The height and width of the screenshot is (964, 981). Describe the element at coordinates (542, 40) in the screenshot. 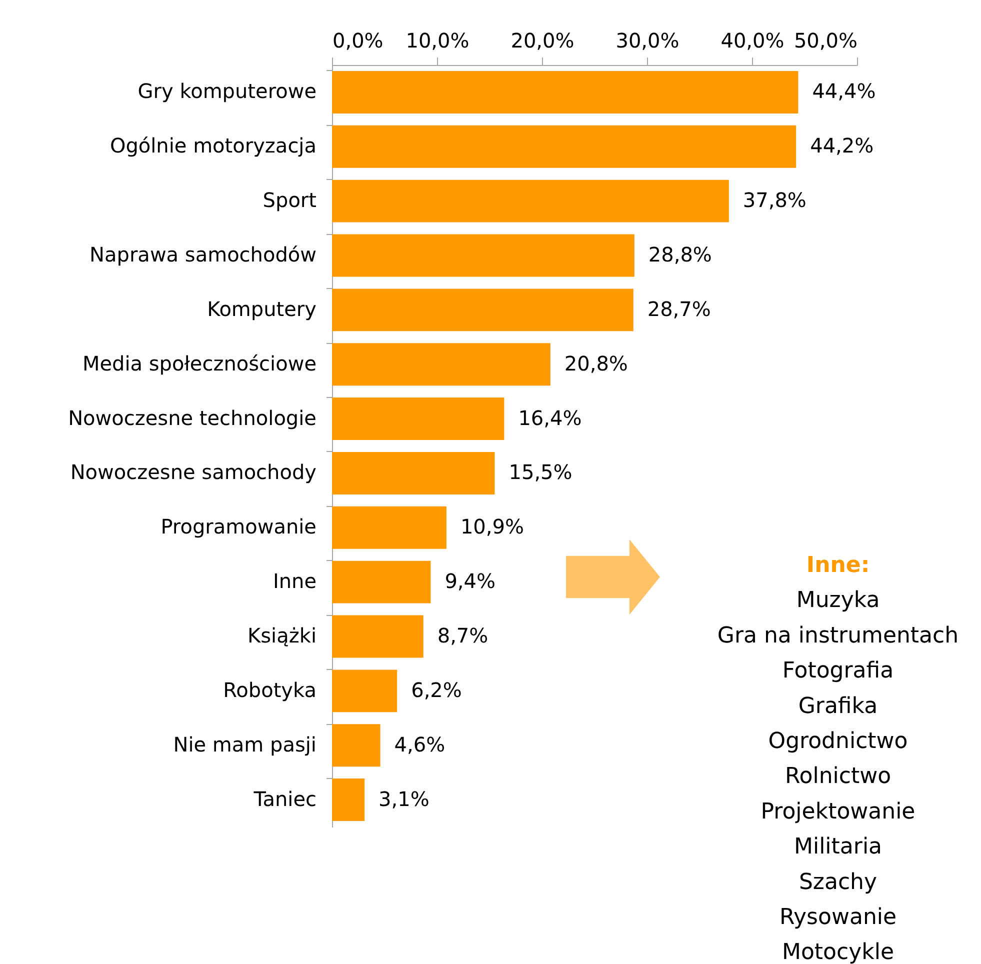

I see `x-tick-label: 20,0%` at that location.